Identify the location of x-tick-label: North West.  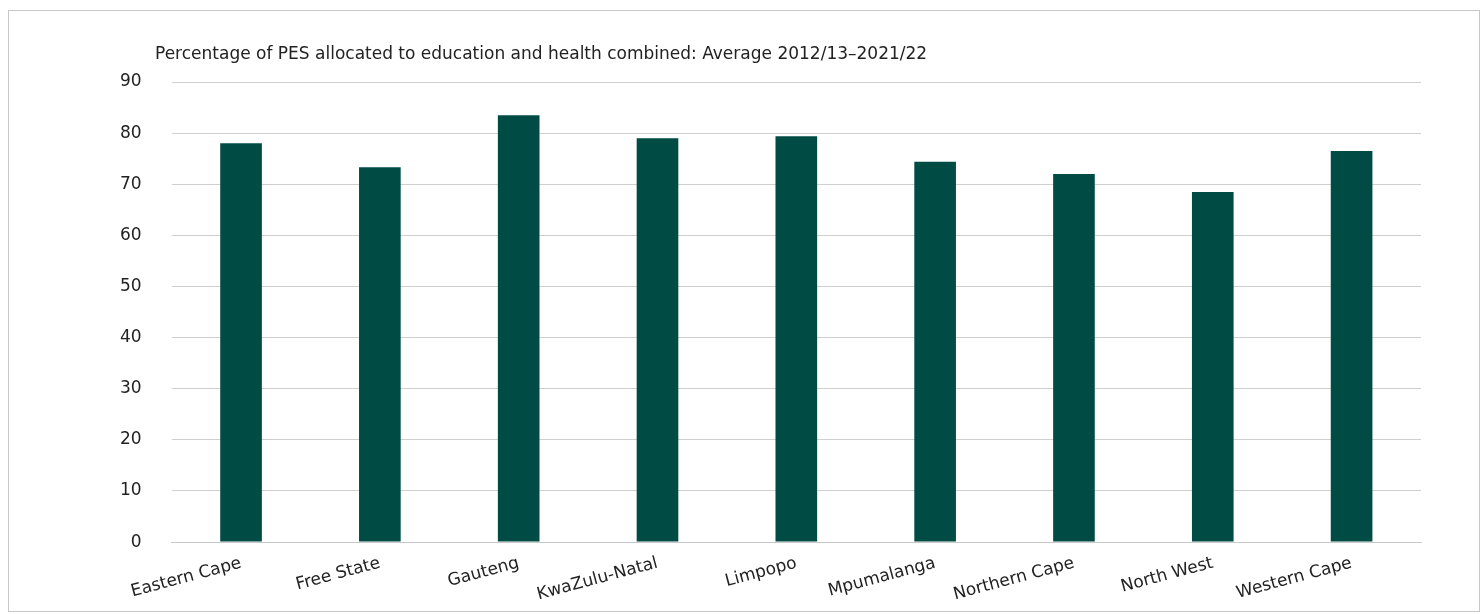
(1167, 573).